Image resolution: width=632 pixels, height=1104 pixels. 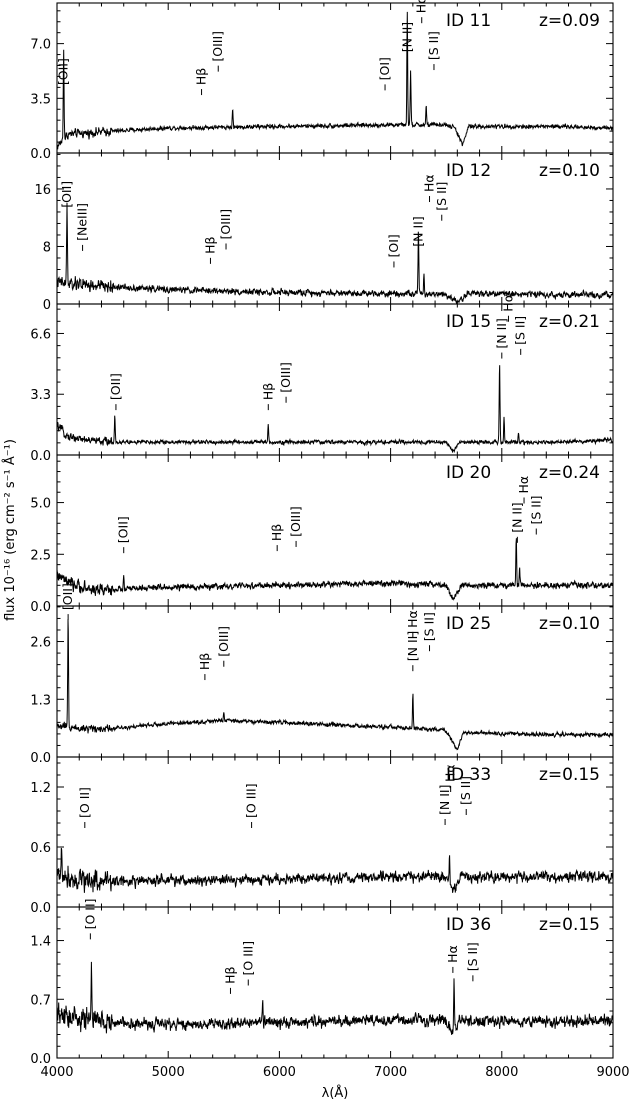 What do you see at coordinates (40, 700) in the screenshot?
I see `y-tick-label: 1.3` at bounding box center [40, 700].